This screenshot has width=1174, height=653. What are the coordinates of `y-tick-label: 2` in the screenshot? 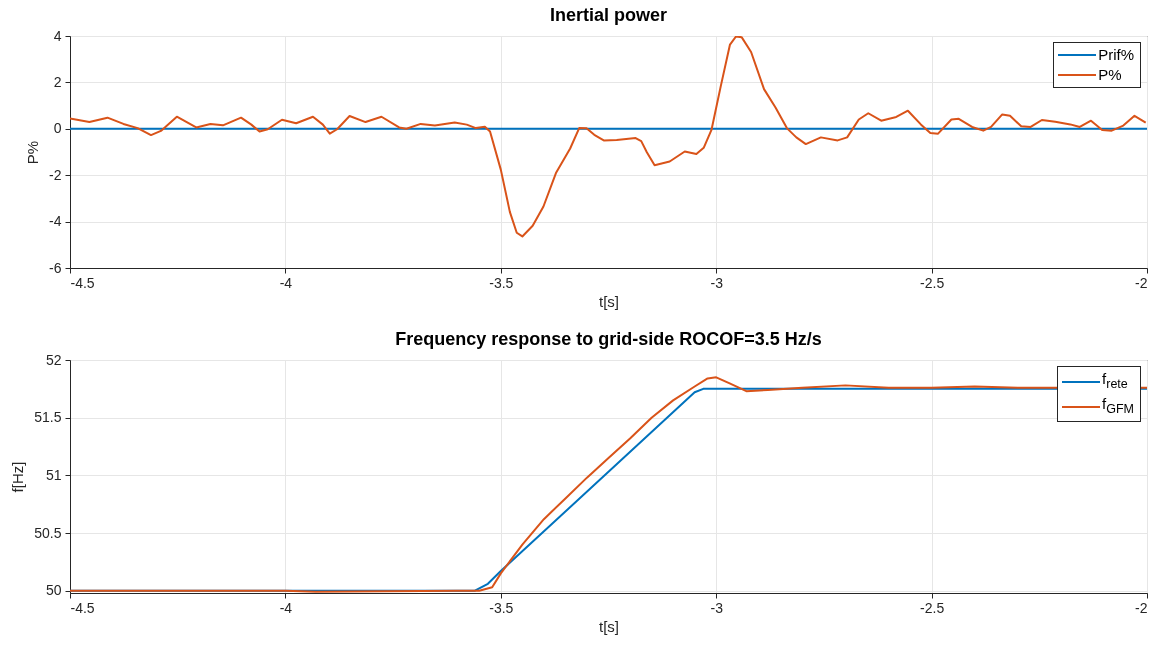 It's located at (57, 81).